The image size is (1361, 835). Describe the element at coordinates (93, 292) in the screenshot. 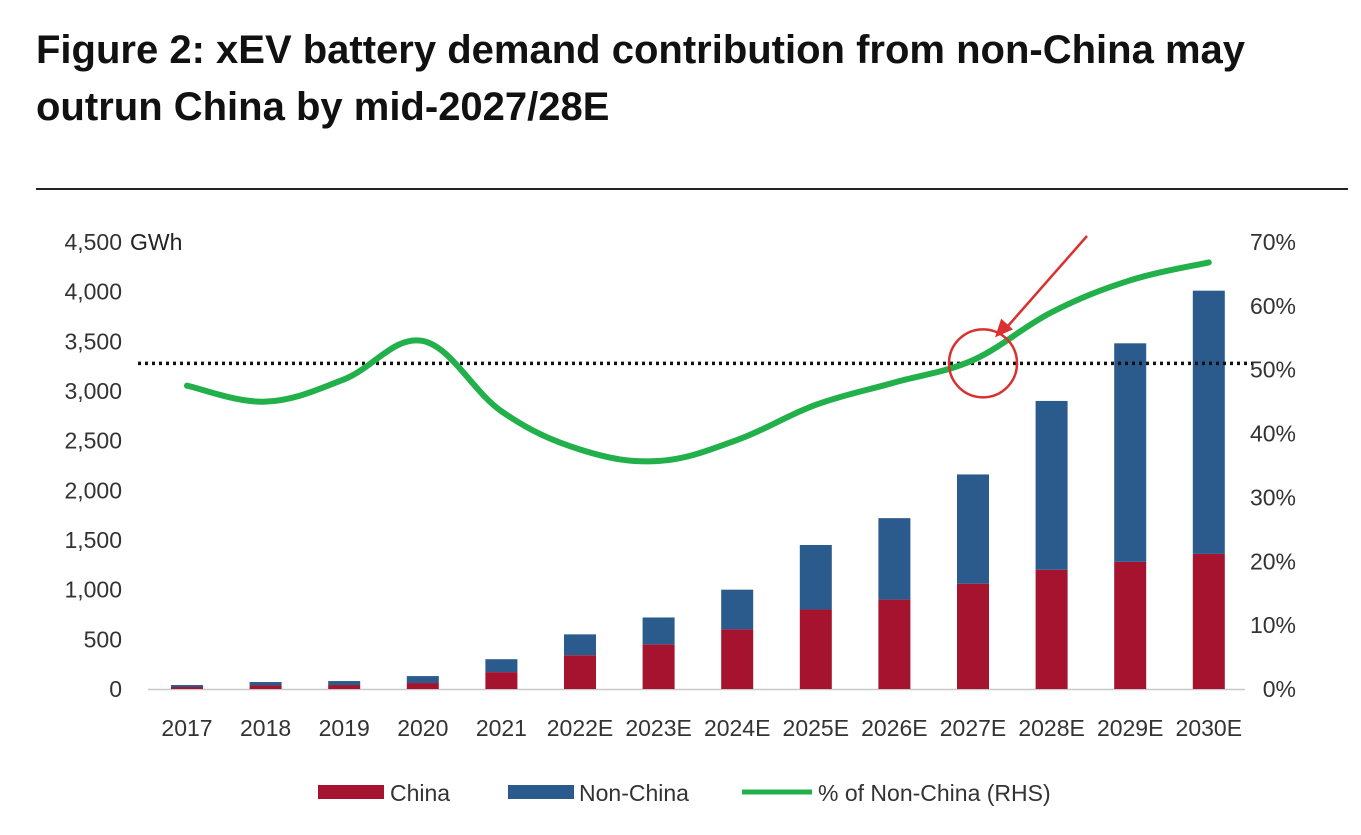

I see `left-tick-label: 4,000` at that location.